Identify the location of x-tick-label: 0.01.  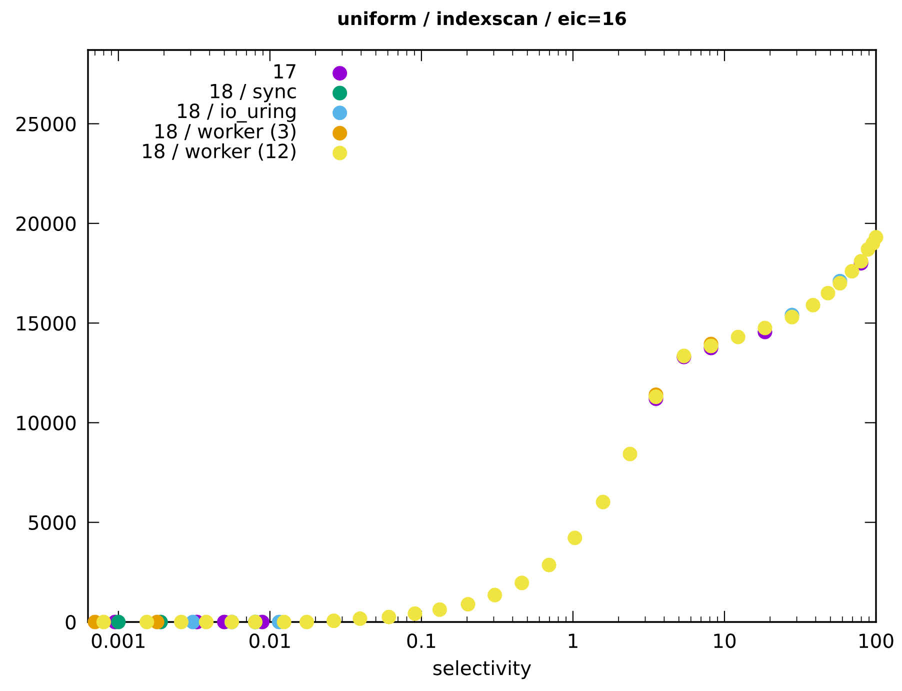
(270, 640).